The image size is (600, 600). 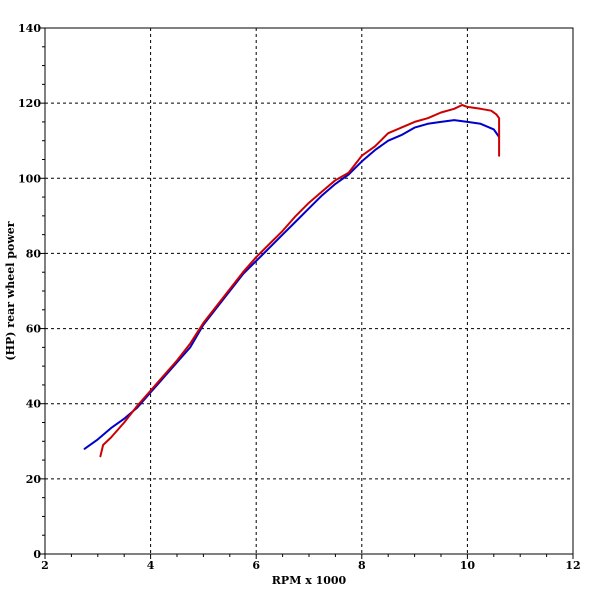 I want to click on y-tick-label: 100, so click(x=29, y=178).